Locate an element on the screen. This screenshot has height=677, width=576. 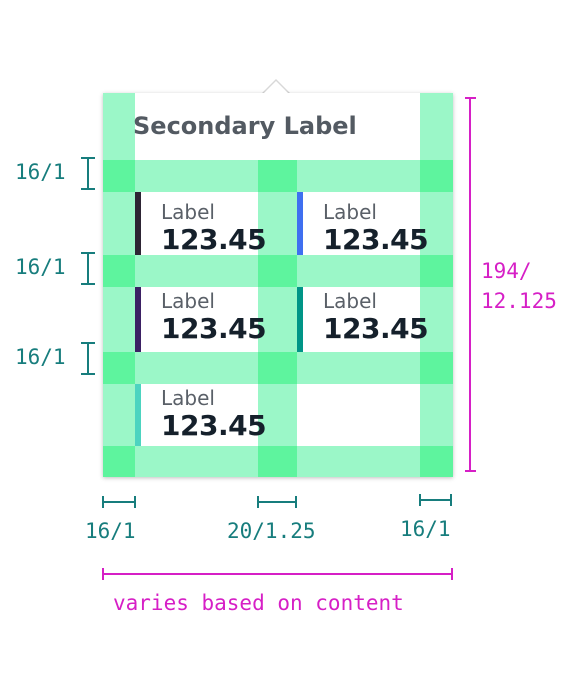
tooltip-title: Secondary Label is located at coordinates (245, 126).